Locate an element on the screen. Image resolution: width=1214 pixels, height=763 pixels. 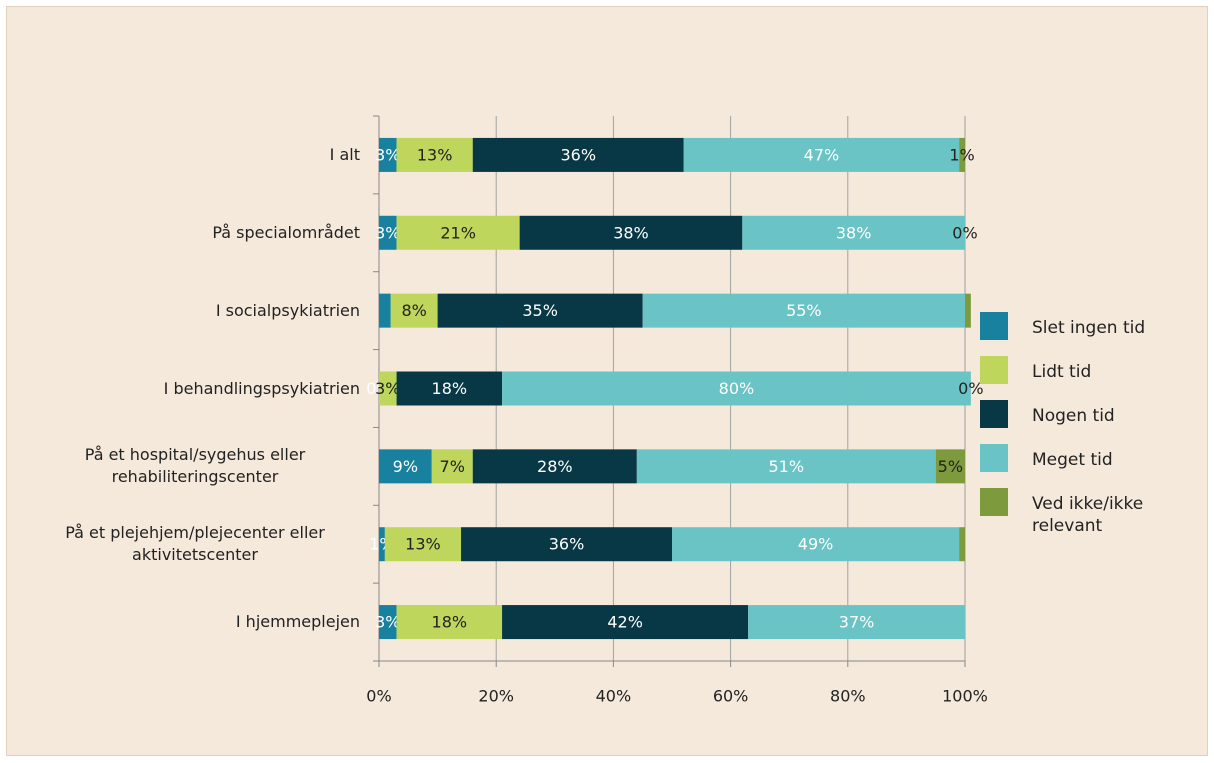
legend-label-text: Ved ikke/ikke relevant is located at coordinates (1088, 515).